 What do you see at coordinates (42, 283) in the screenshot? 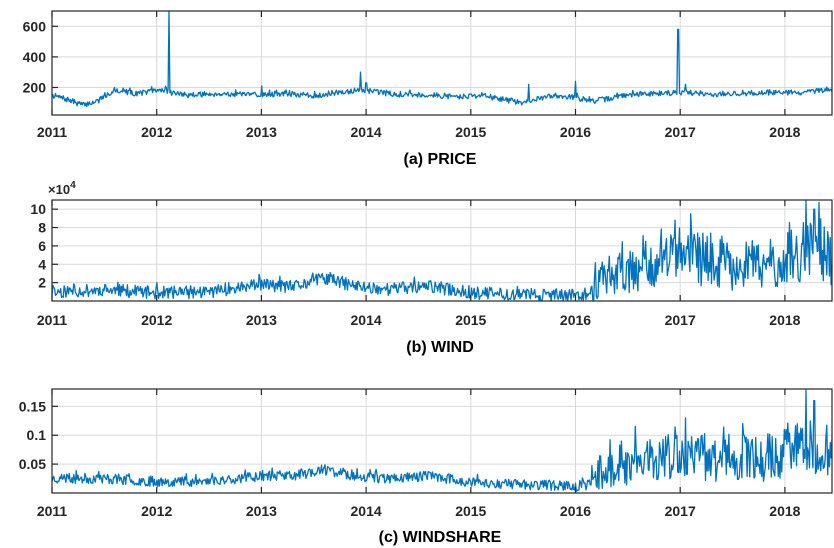
I see `y-tick-label: 2` at bounding box center [42, 283].